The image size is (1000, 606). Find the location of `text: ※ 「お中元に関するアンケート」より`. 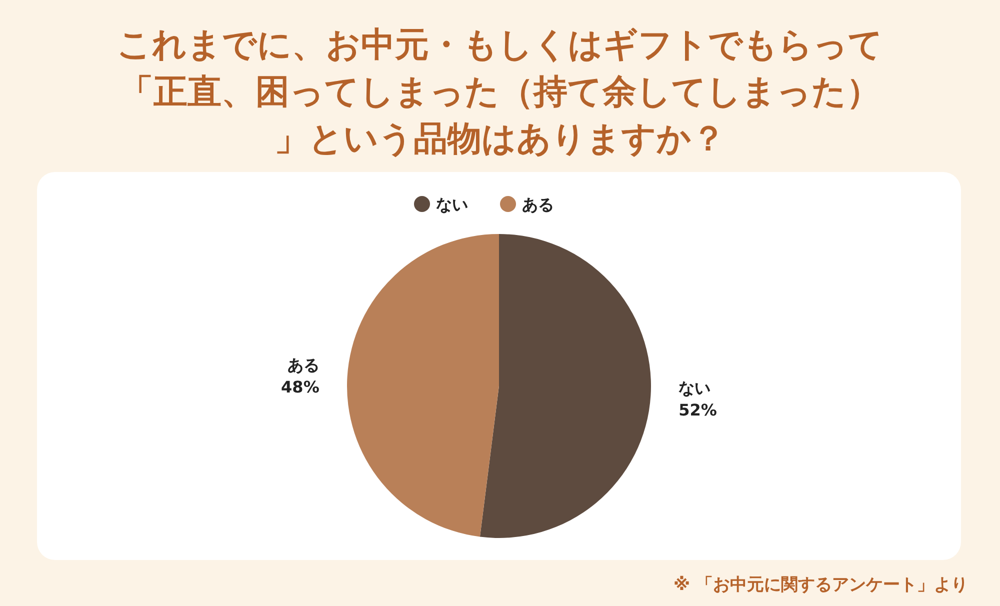

text: ※ 「お中元に関するアンケート」より is located at coordinates (821, 585).